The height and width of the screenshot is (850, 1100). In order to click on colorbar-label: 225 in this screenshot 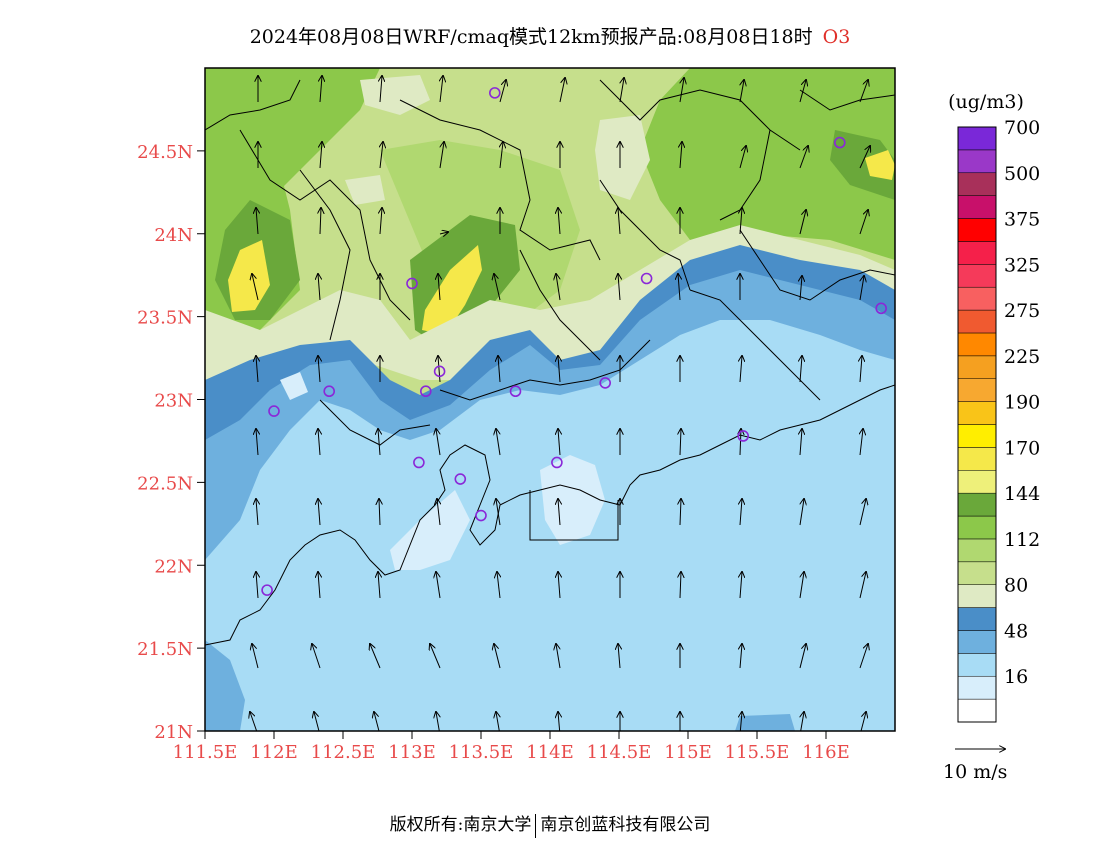, I will do `click(1022, 357)`.